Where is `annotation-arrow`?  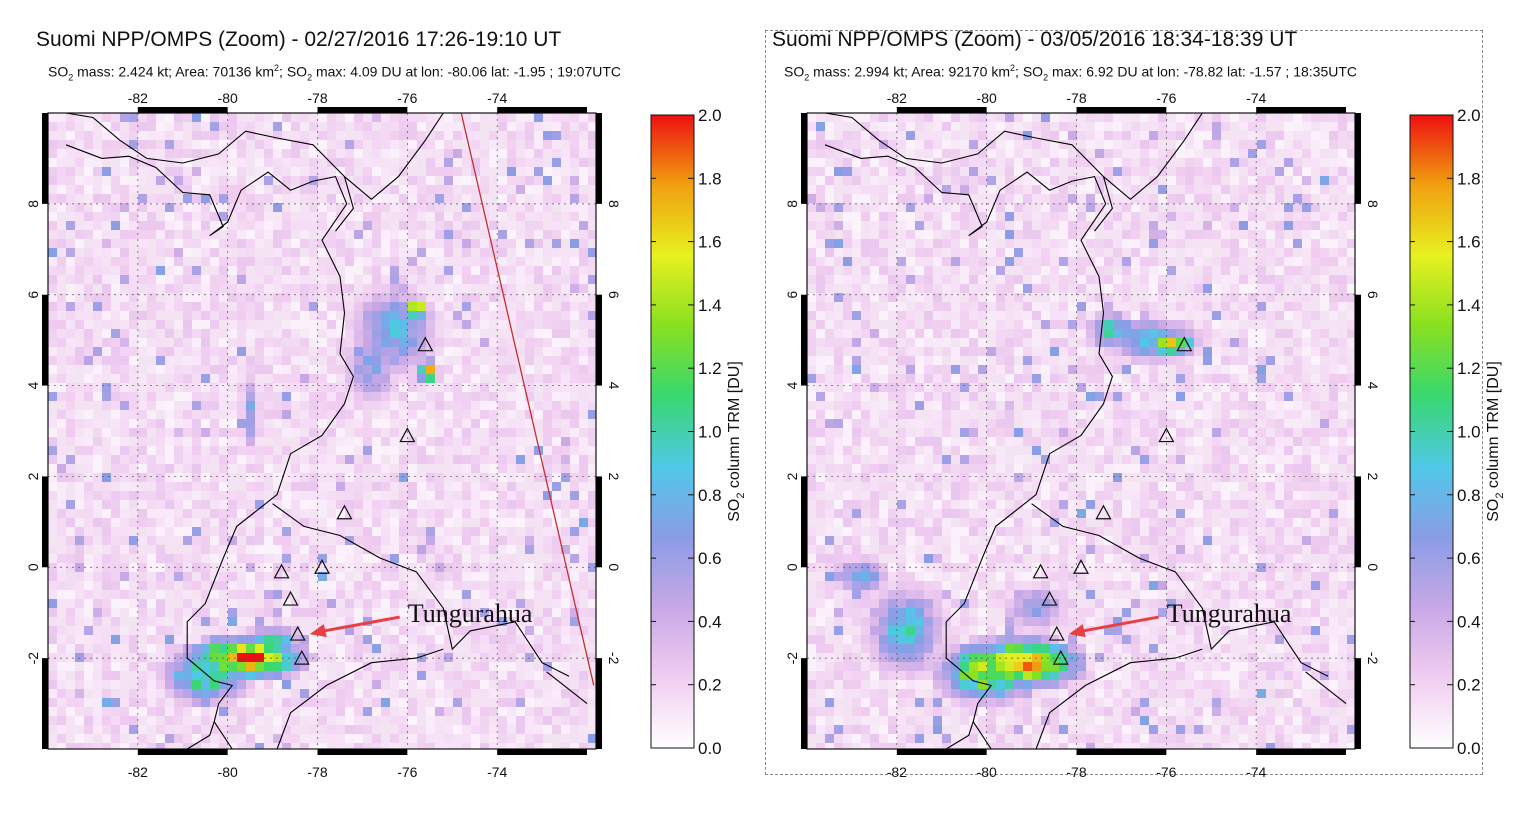 annotation-arrow is located at coordinates (359, 624).